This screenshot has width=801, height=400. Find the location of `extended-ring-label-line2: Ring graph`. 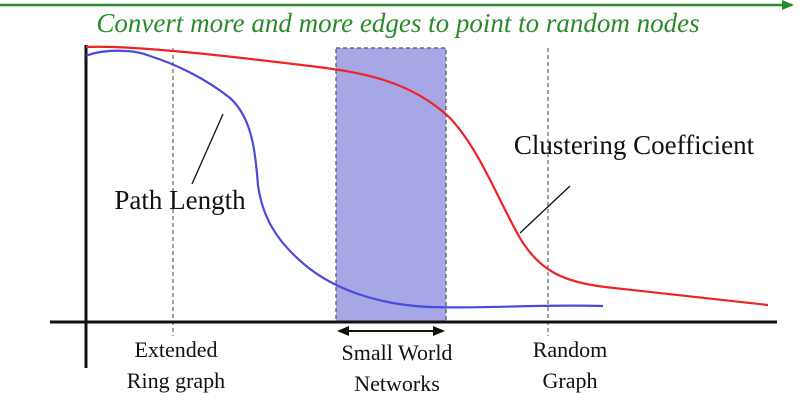

extended-ring-label-line2: Ring graph is located at coordinates (176, 380).